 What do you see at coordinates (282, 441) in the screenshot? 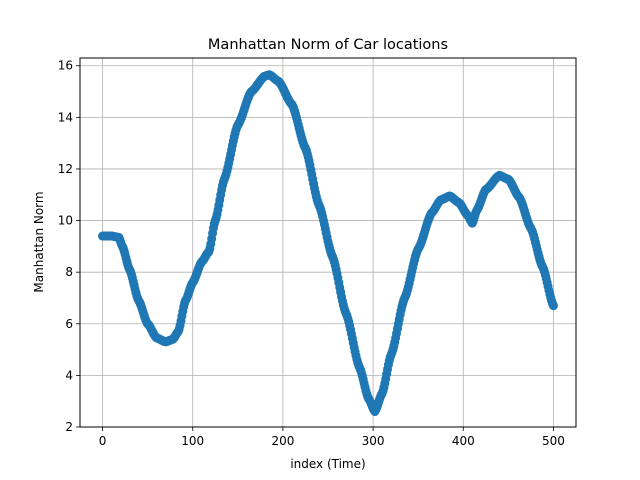
I see `x-tick-label: 200` at bounding box center [282, 441].